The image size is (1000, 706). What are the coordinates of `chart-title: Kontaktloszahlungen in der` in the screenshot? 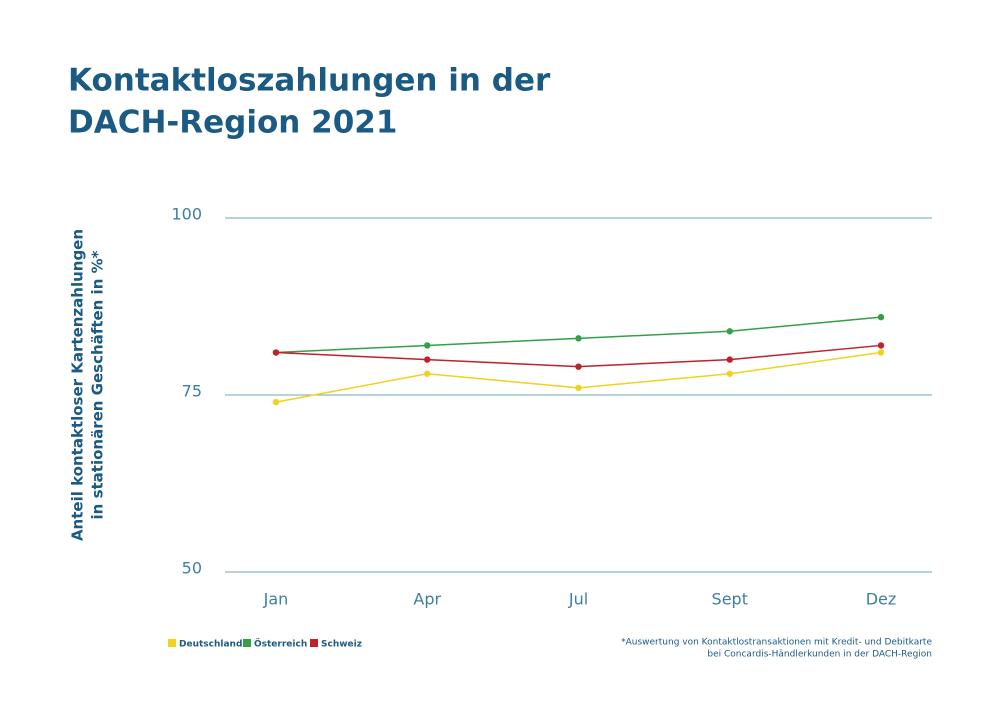 It's located at (309, 81).